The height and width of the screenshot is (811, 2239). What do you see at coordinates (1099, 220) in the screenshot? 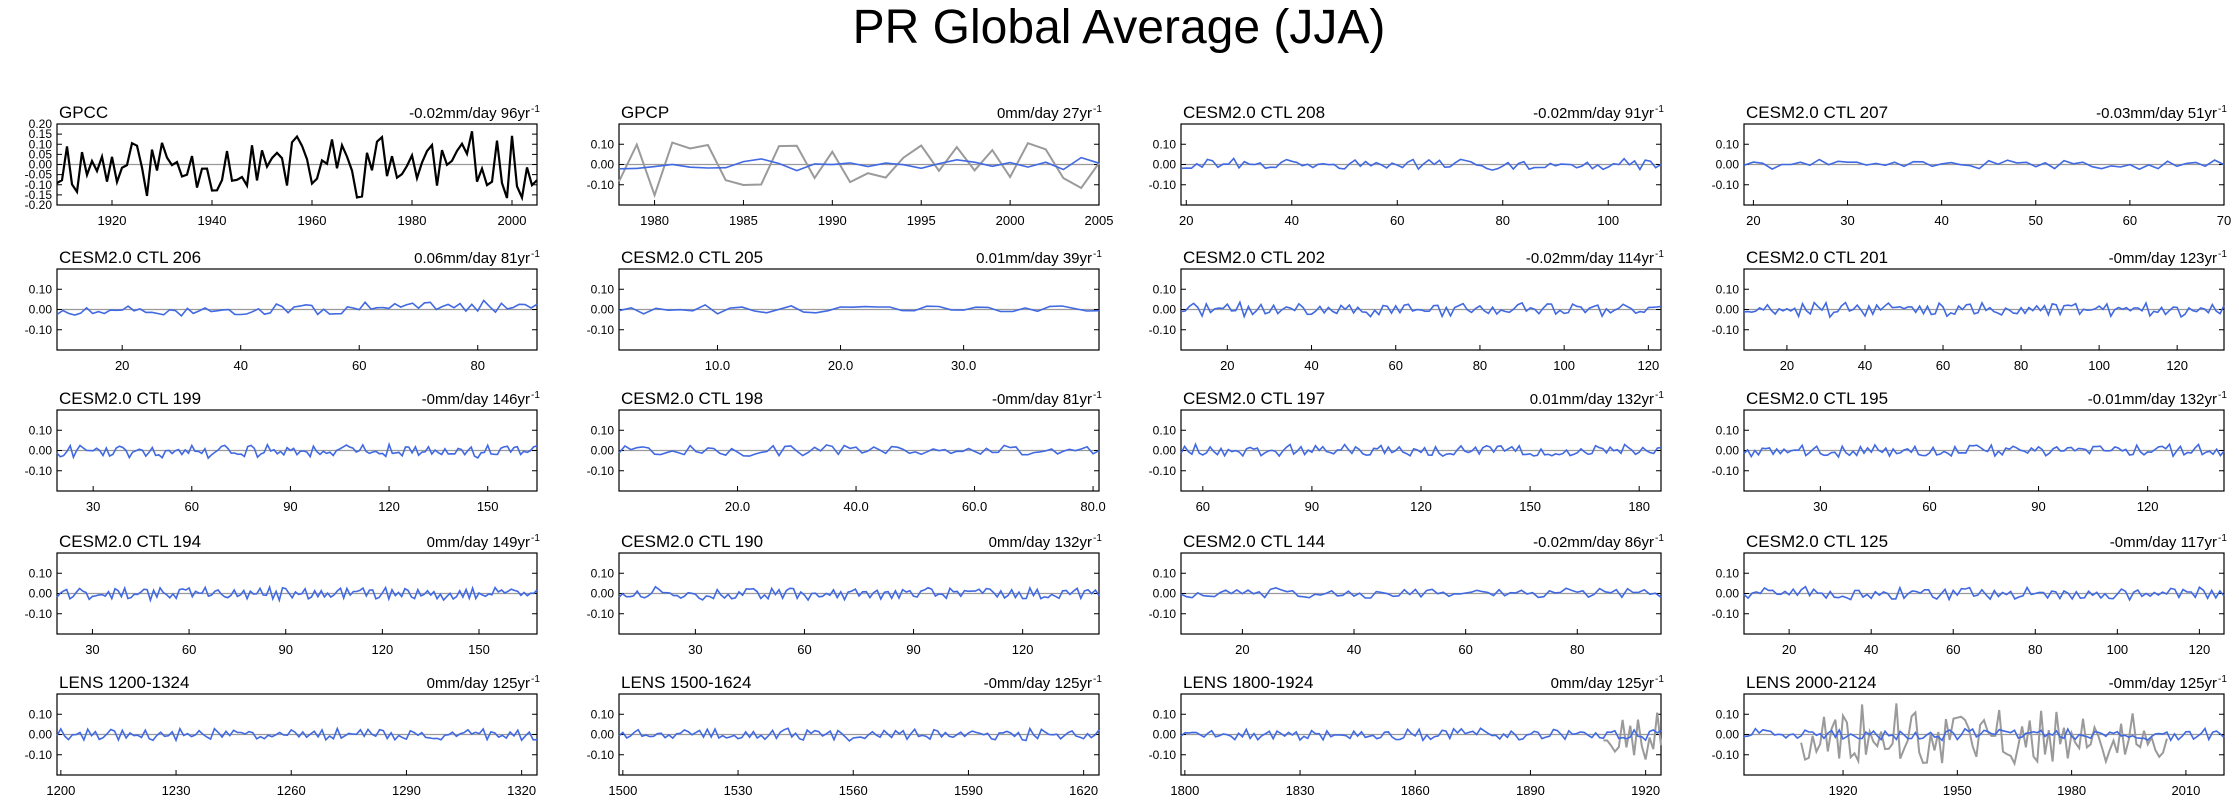
I see `x-tick-label: 2005` at bounding box center [1099, 220].